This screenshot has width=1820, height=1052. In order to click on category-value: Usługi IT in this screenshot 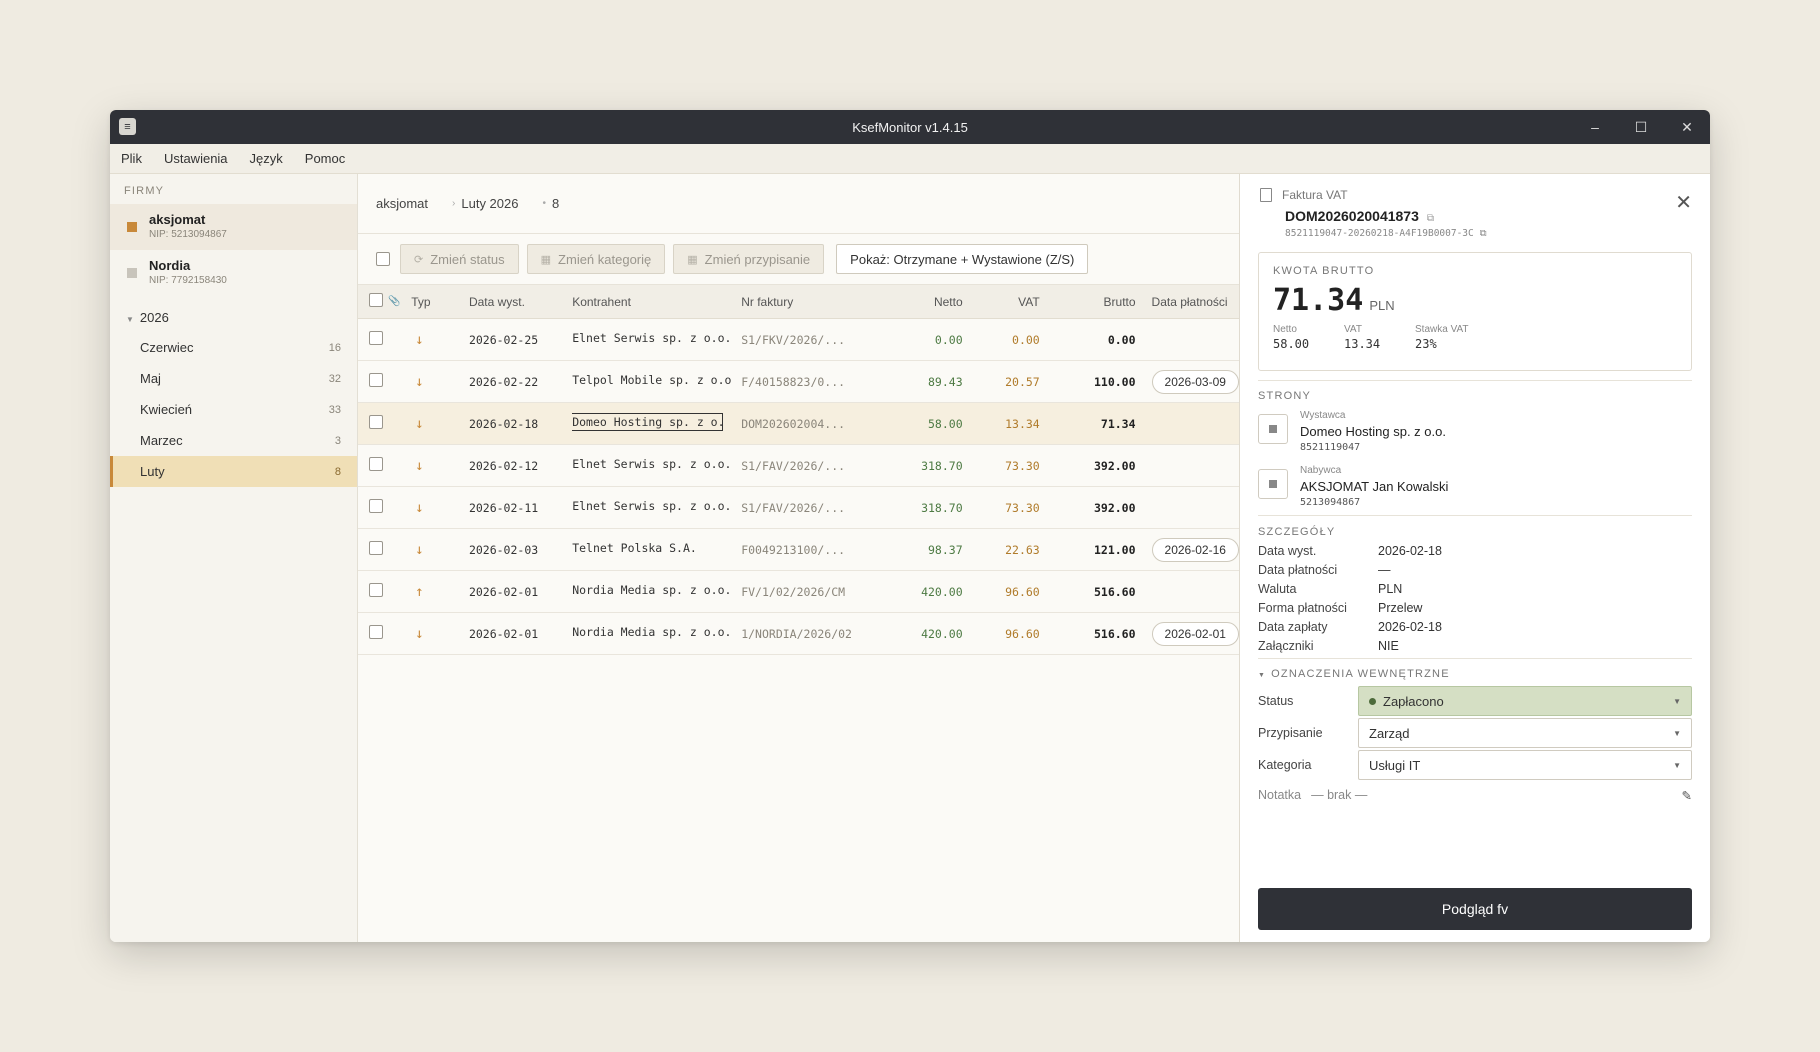, I will do `click(1395, 765)`.